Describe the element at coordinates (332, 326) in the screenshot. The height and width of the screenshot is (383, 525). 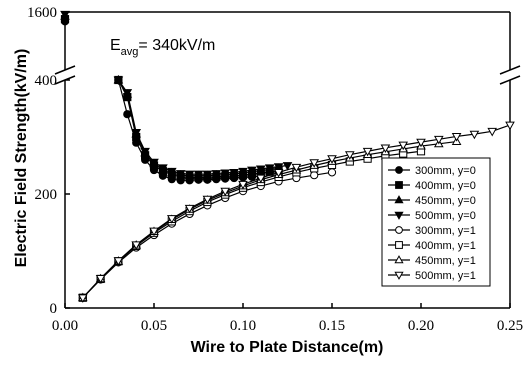
I see `x-tick-label: 0.15` at that location.